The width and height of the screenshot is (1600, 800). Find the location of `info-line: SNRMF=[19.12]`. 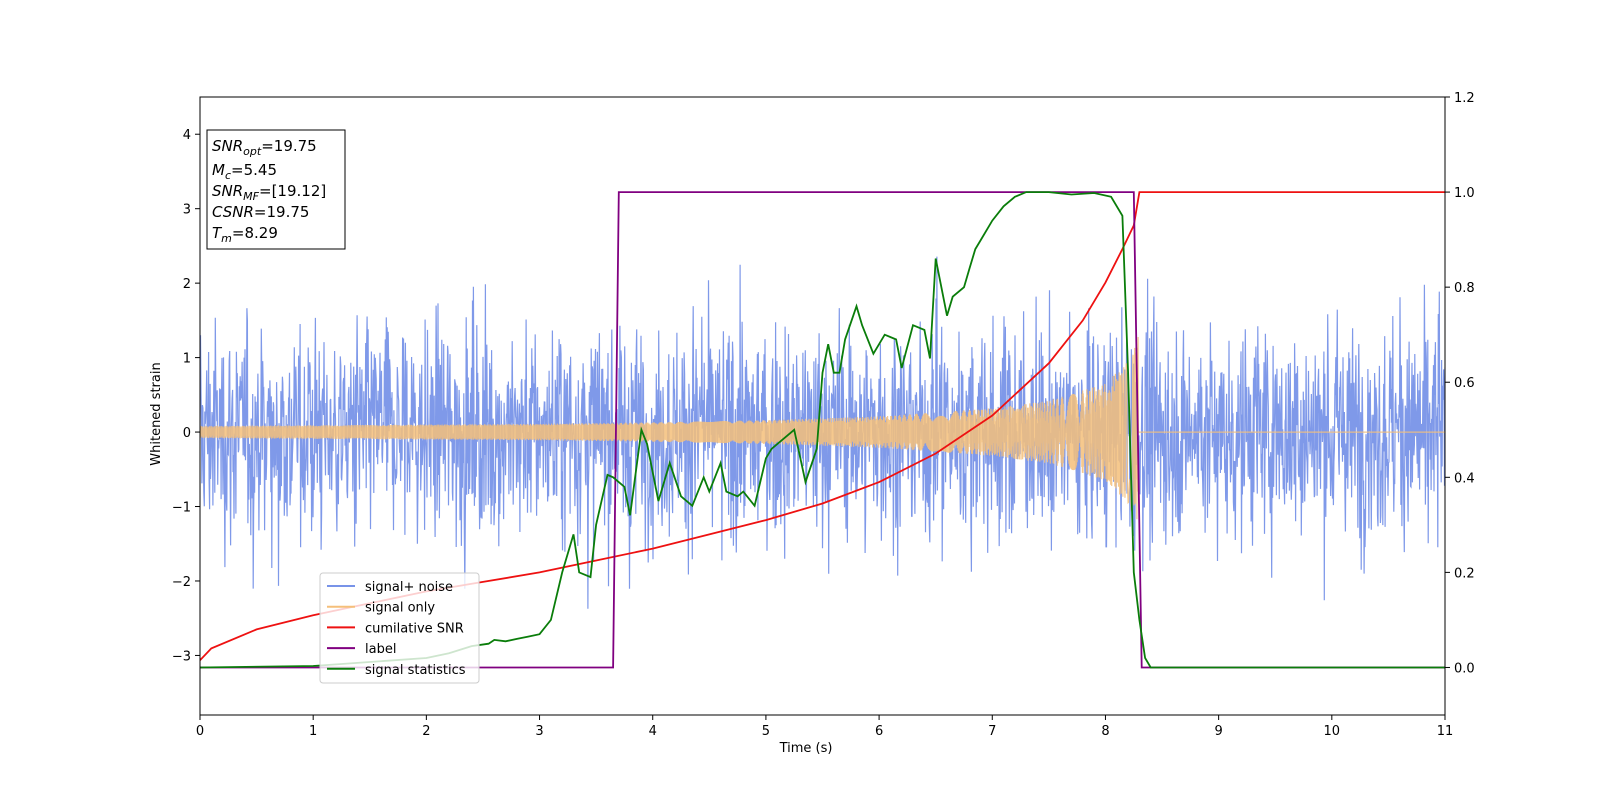

info-line: SNRMF=[19.12] is located at coordinates (269, 192).